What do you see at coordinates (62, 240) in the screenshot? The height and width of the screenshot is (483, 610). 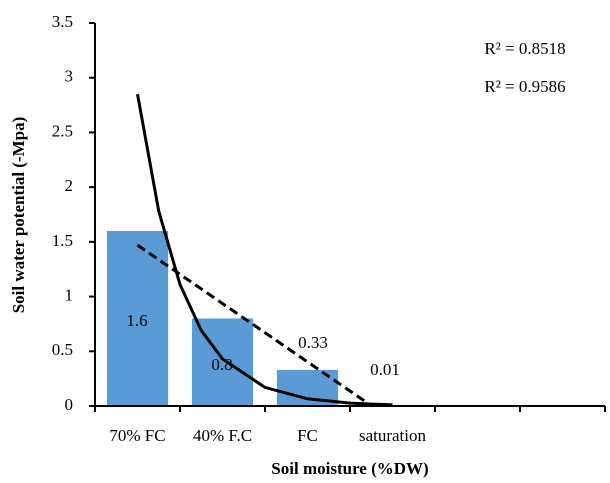 I see `y-tick-label: 1.5` at bounding box center [62, 240].